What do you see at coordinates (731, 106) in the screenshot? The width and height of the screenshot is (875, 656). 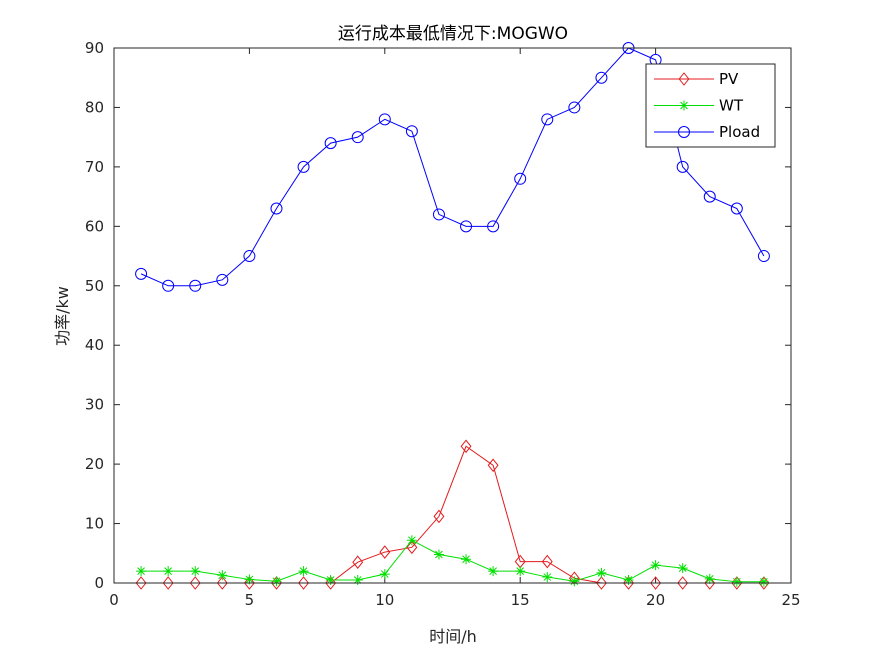 I see `legend-label-wt: WT` at bounding box center [731, 106].